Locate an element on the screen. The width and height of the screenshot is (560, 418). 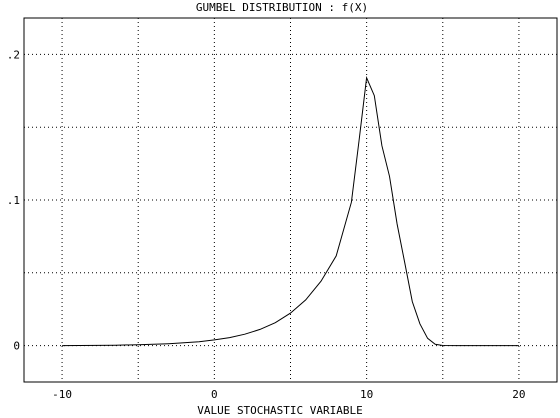
x-tick-label: -10 is located at coordinates (62, 394).